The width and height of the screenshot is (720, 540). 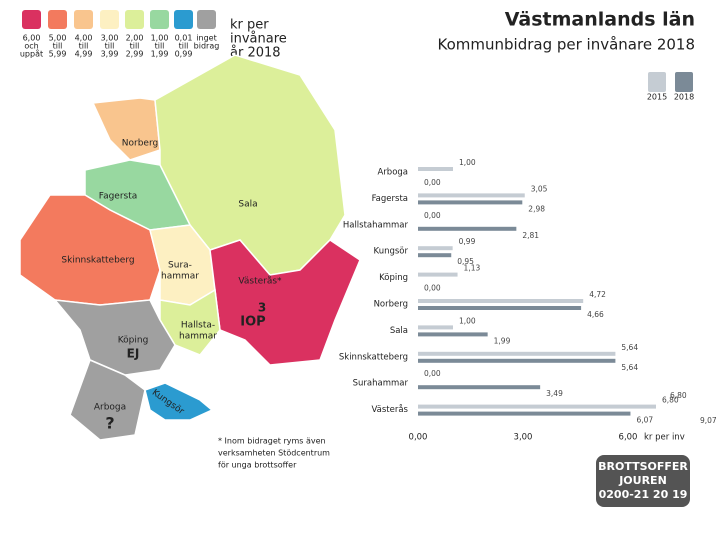 I want to click on value-label: 1,13, so click(x=472, y=268).